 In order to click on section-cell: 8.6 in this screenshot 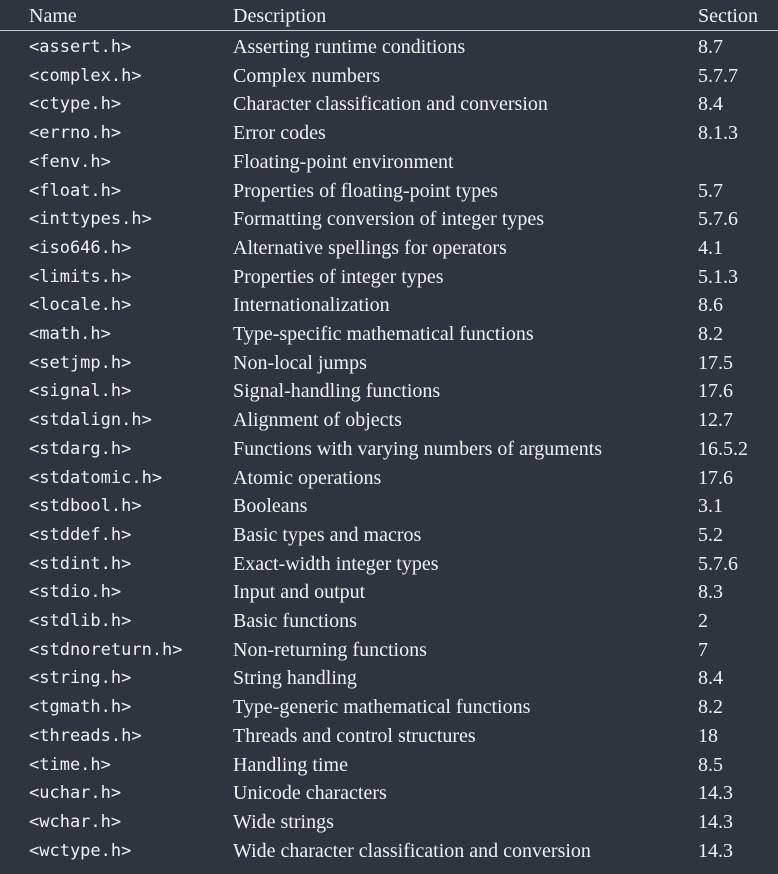, I will do `click(710, 305)`.